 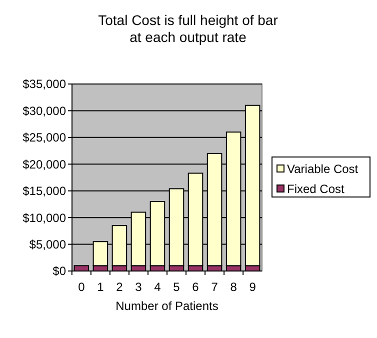 What do you see at coordinates (214, 287) in the screenshot?
I see `x-tick-label: 7` at bounding box center [214, 287].